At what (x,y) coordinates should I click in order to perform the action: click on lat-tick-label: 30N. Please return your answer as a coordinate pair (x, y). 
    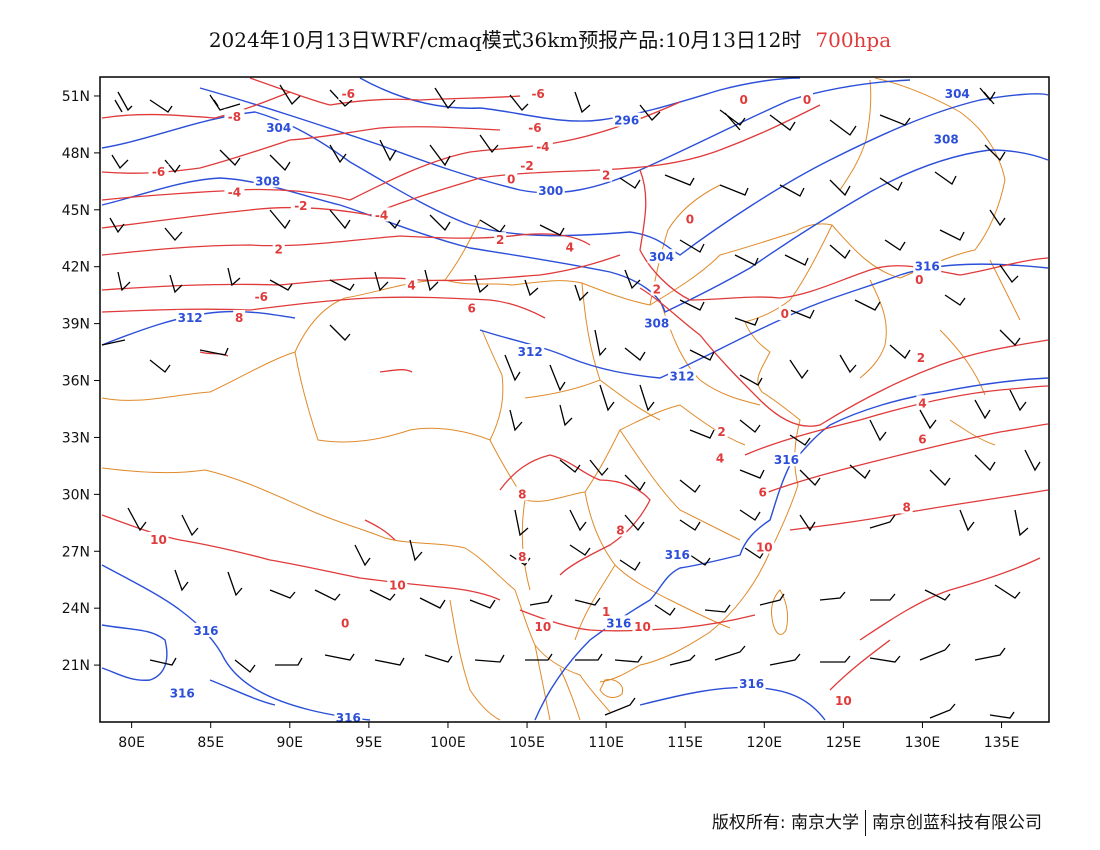
    Looking at the image, I should click on (76, 495).